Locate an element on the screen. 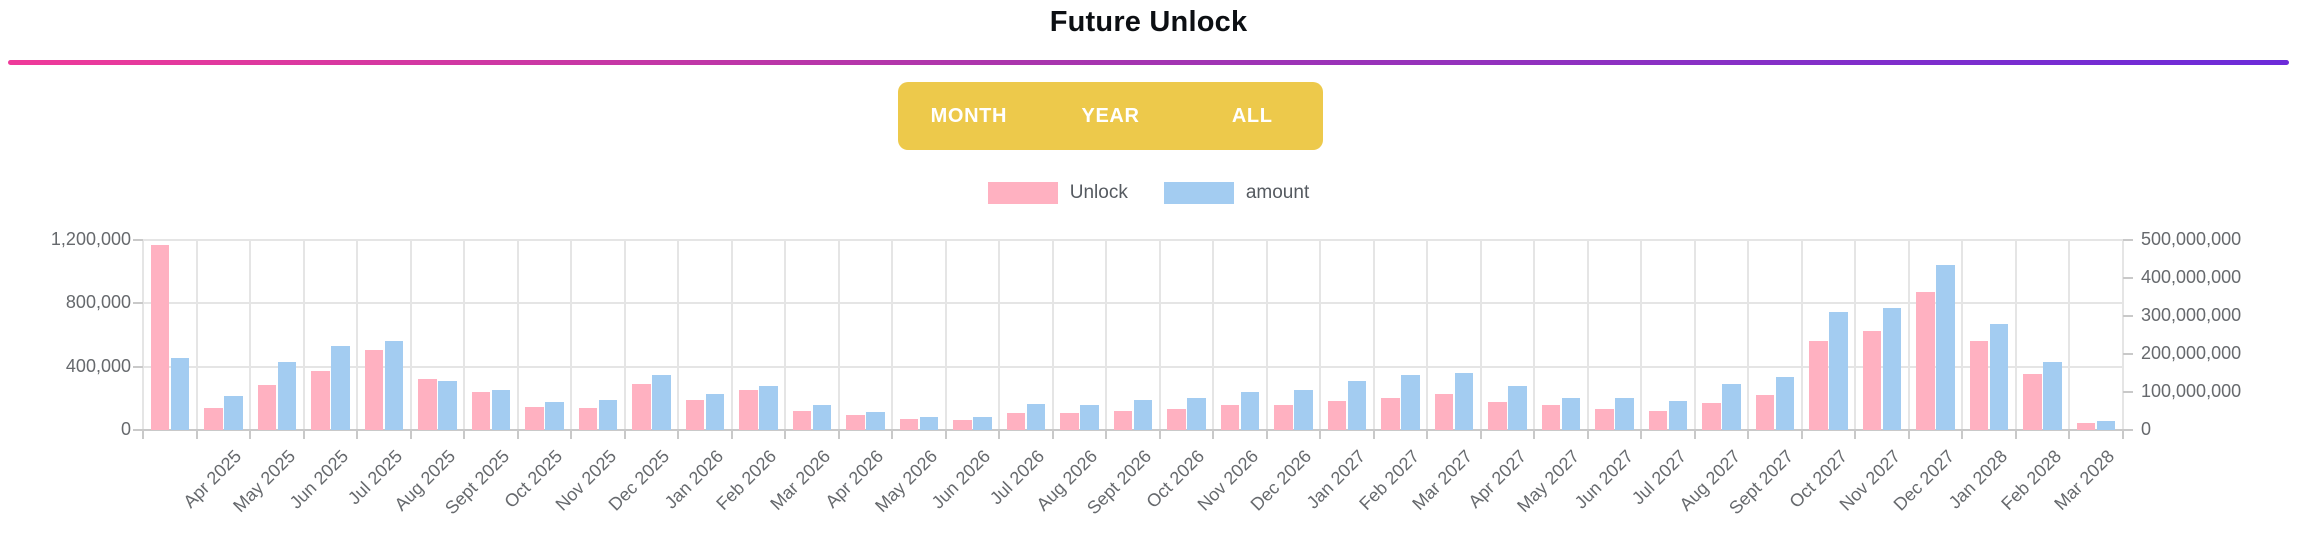 Image resolution: width=2297 pixels, height=558 pixels. range-selector: MONTH YEAR ALL is located at coordinates (1110, 116).